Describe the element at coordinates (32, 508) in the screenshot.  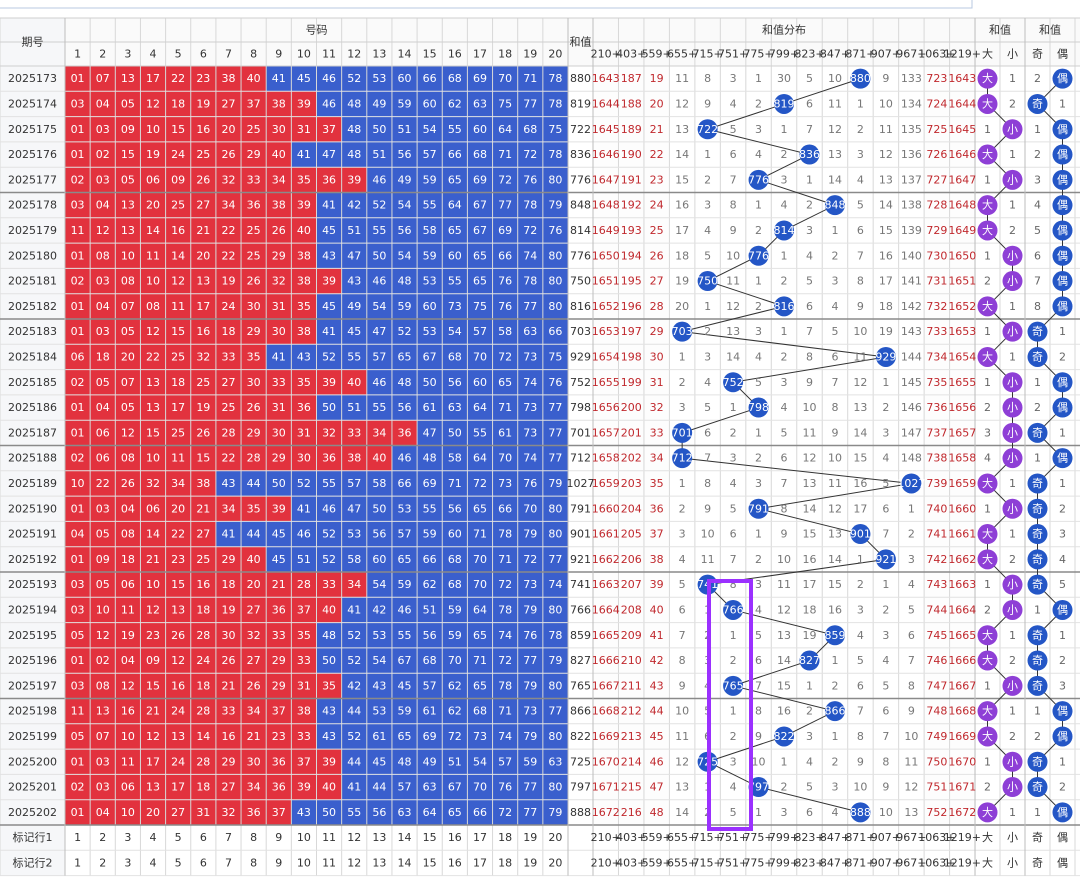
I see `period: 2025190` at that location.